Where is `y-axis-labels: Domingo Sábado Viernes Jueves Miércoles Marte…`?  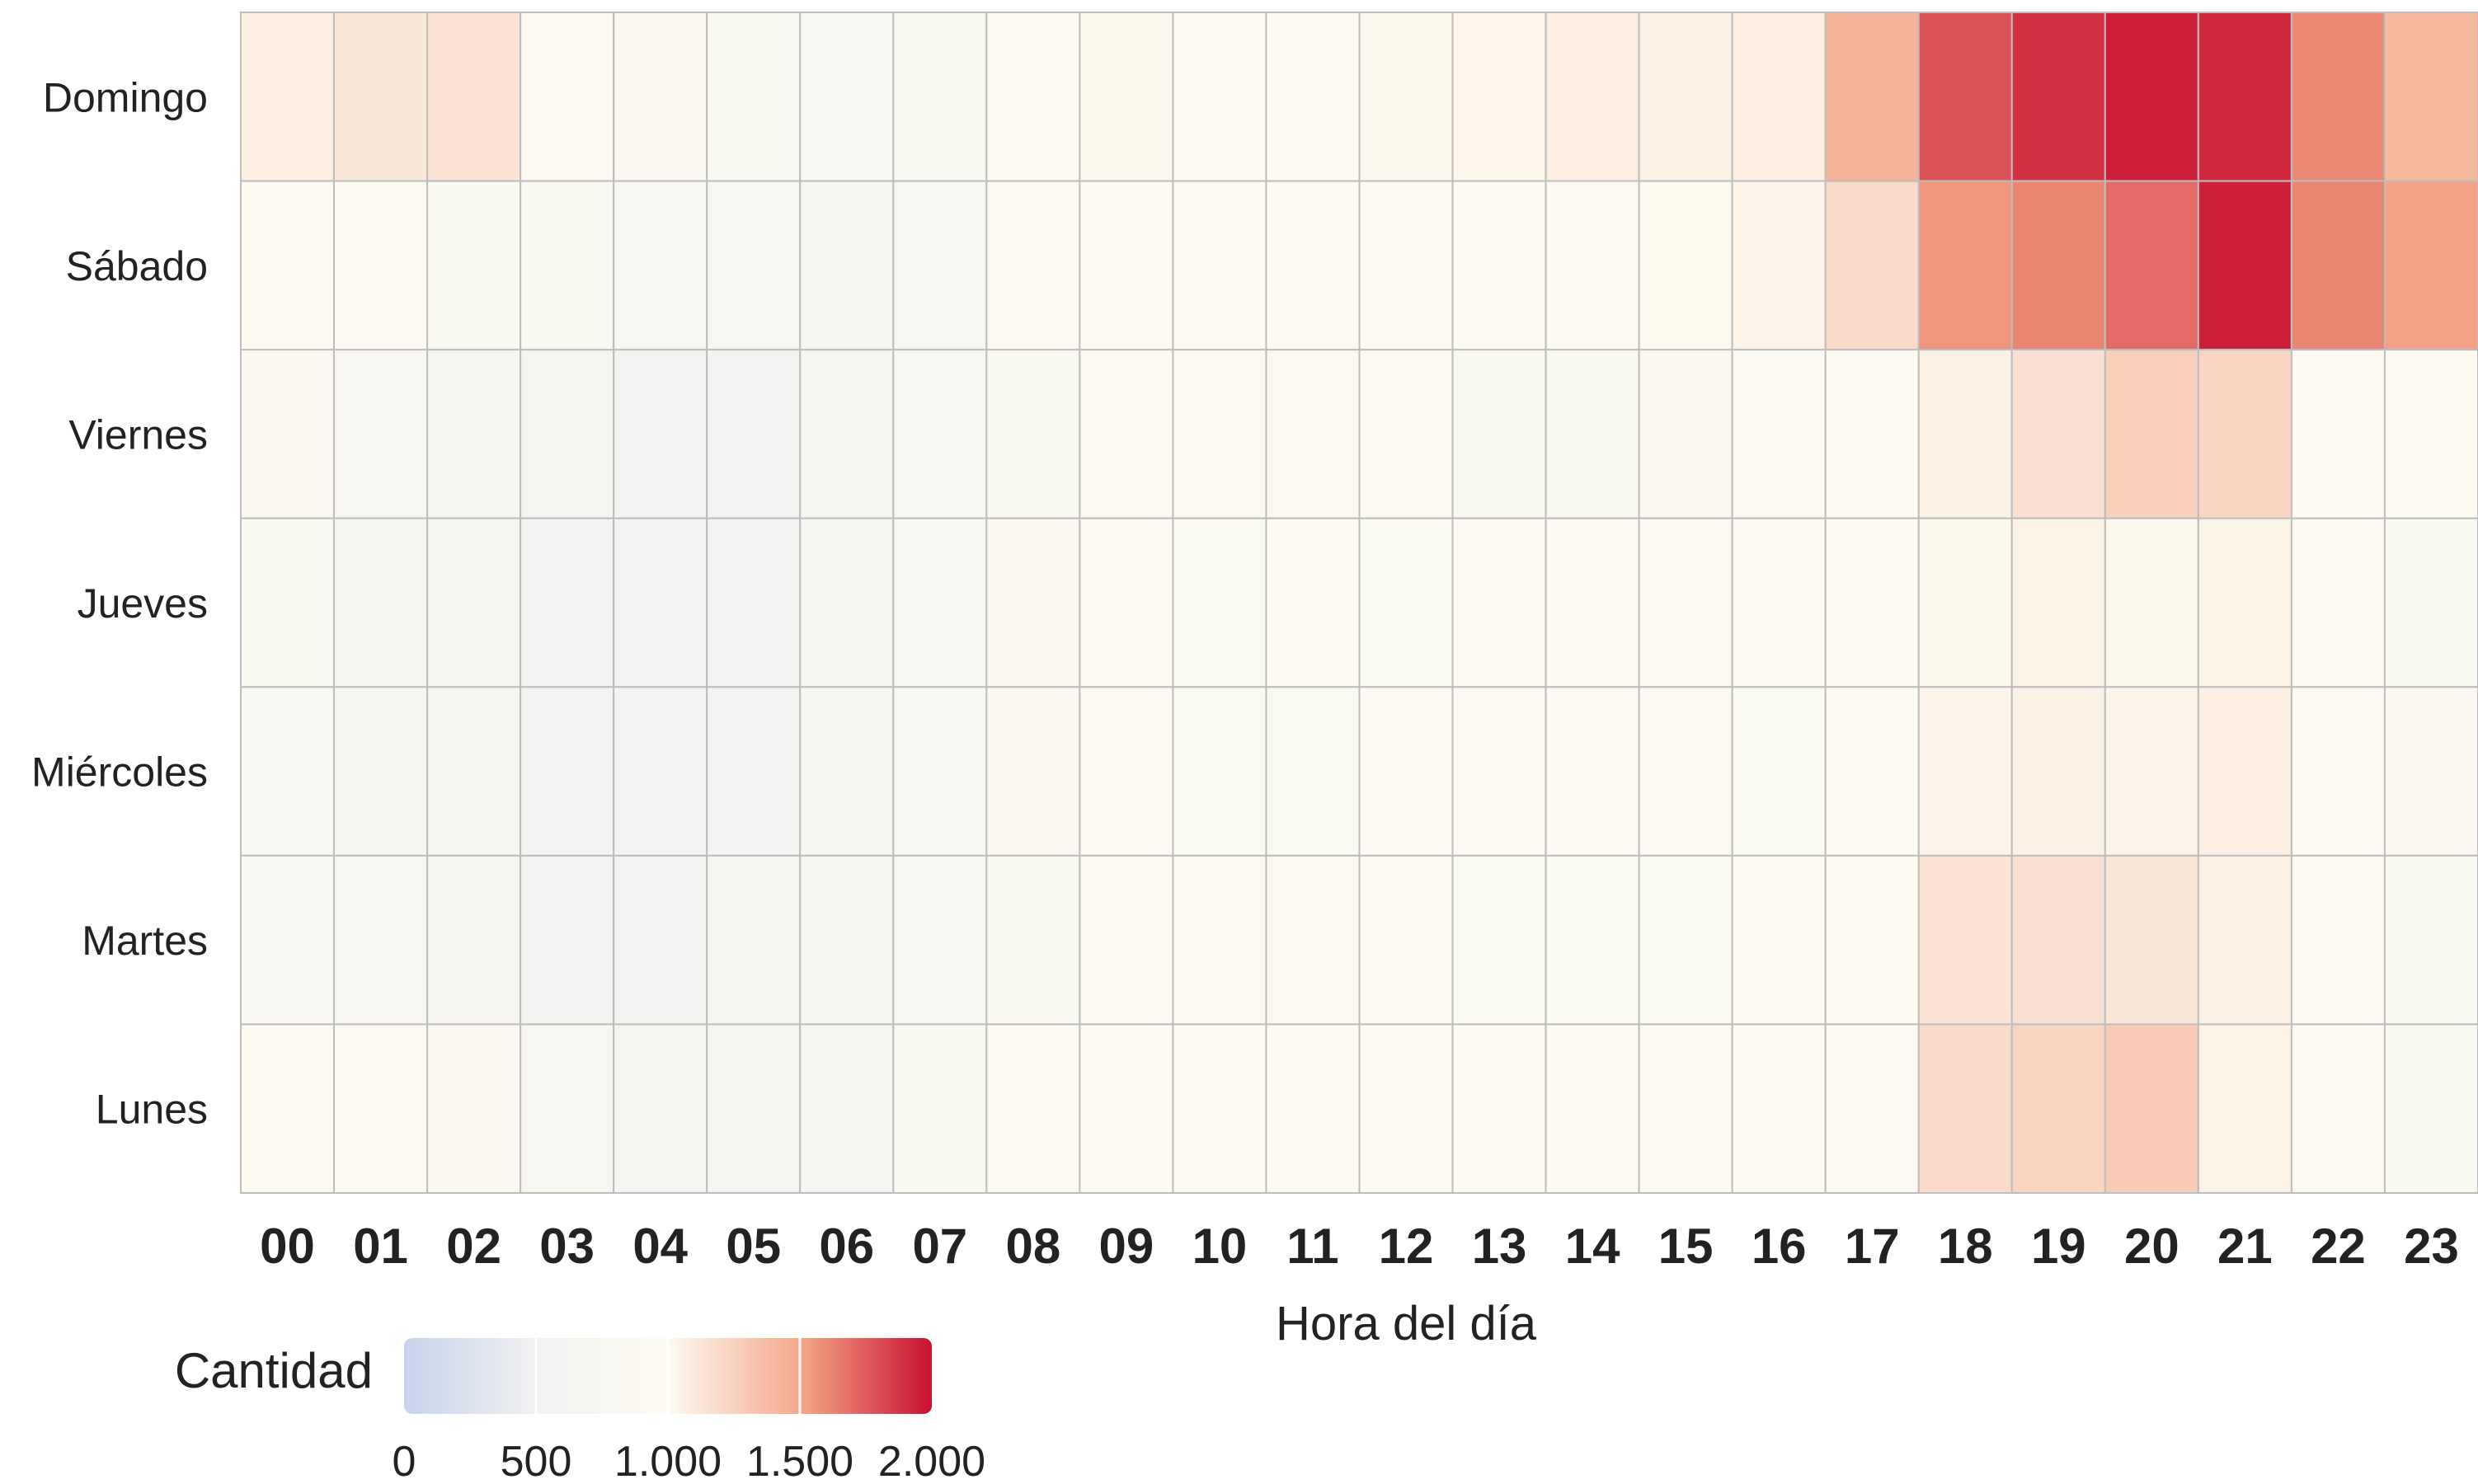
y-axis-labels: Domingo Sábado Viernes Jueves Miércoles Marte… is located at coordinates (119, 603).